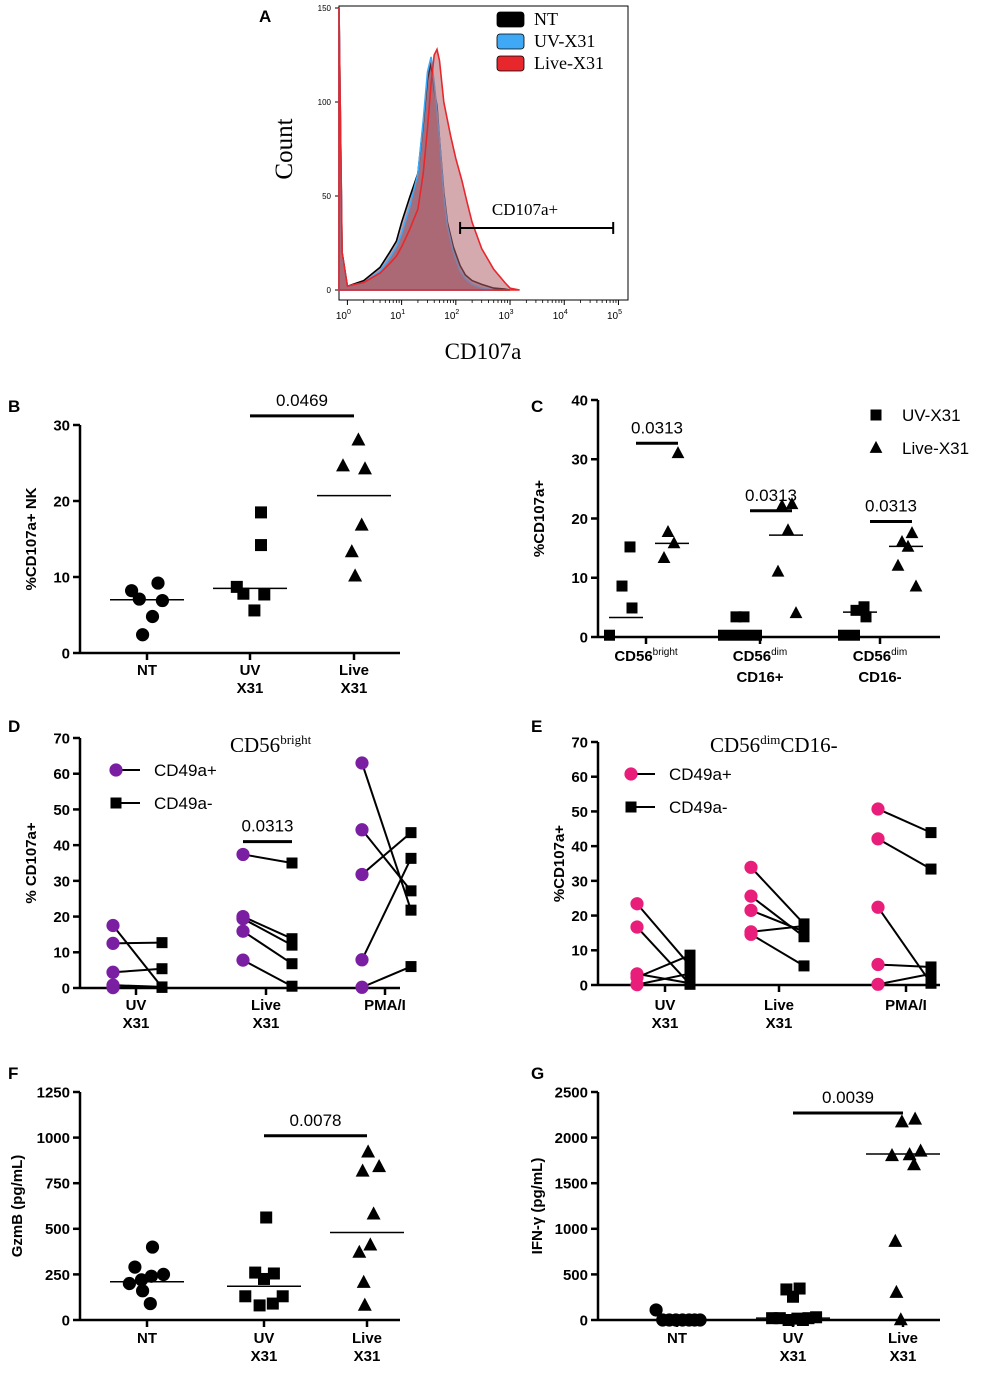 This screenshot has height=1373, width=984. I want to click on y-tick-label: 60, so click(579, 777).